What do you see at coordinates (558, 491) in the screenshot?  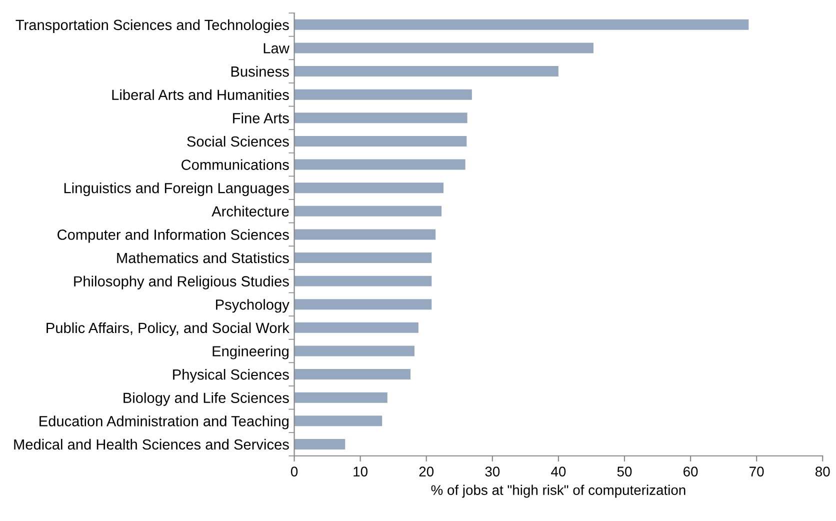 I see `x-axis-title: % of jobs at "high risk" of computerization` at bounding box center [558, 491].